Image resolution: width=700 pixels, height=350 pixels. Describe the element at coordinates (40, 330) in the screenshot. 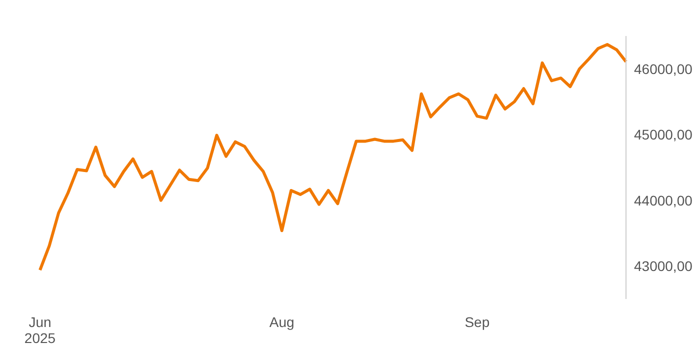

I see `x-tick-label: Jun 2025` at that location.